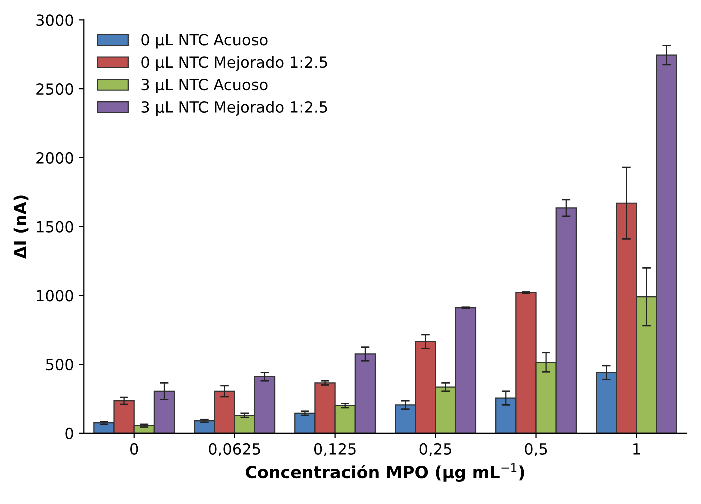  What do you see at coordinates (385, 473) in the screenshot?
I see `x-axis-title: Concentración MPO (µg mL$^{−1}$)` at bounding box center [385, 473].